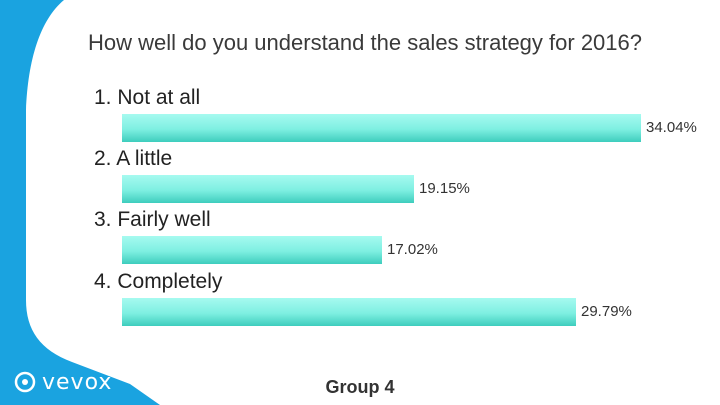 This screenshot has width=720, height=405. I want to click on brand-name: vevox, so click(77, 382).